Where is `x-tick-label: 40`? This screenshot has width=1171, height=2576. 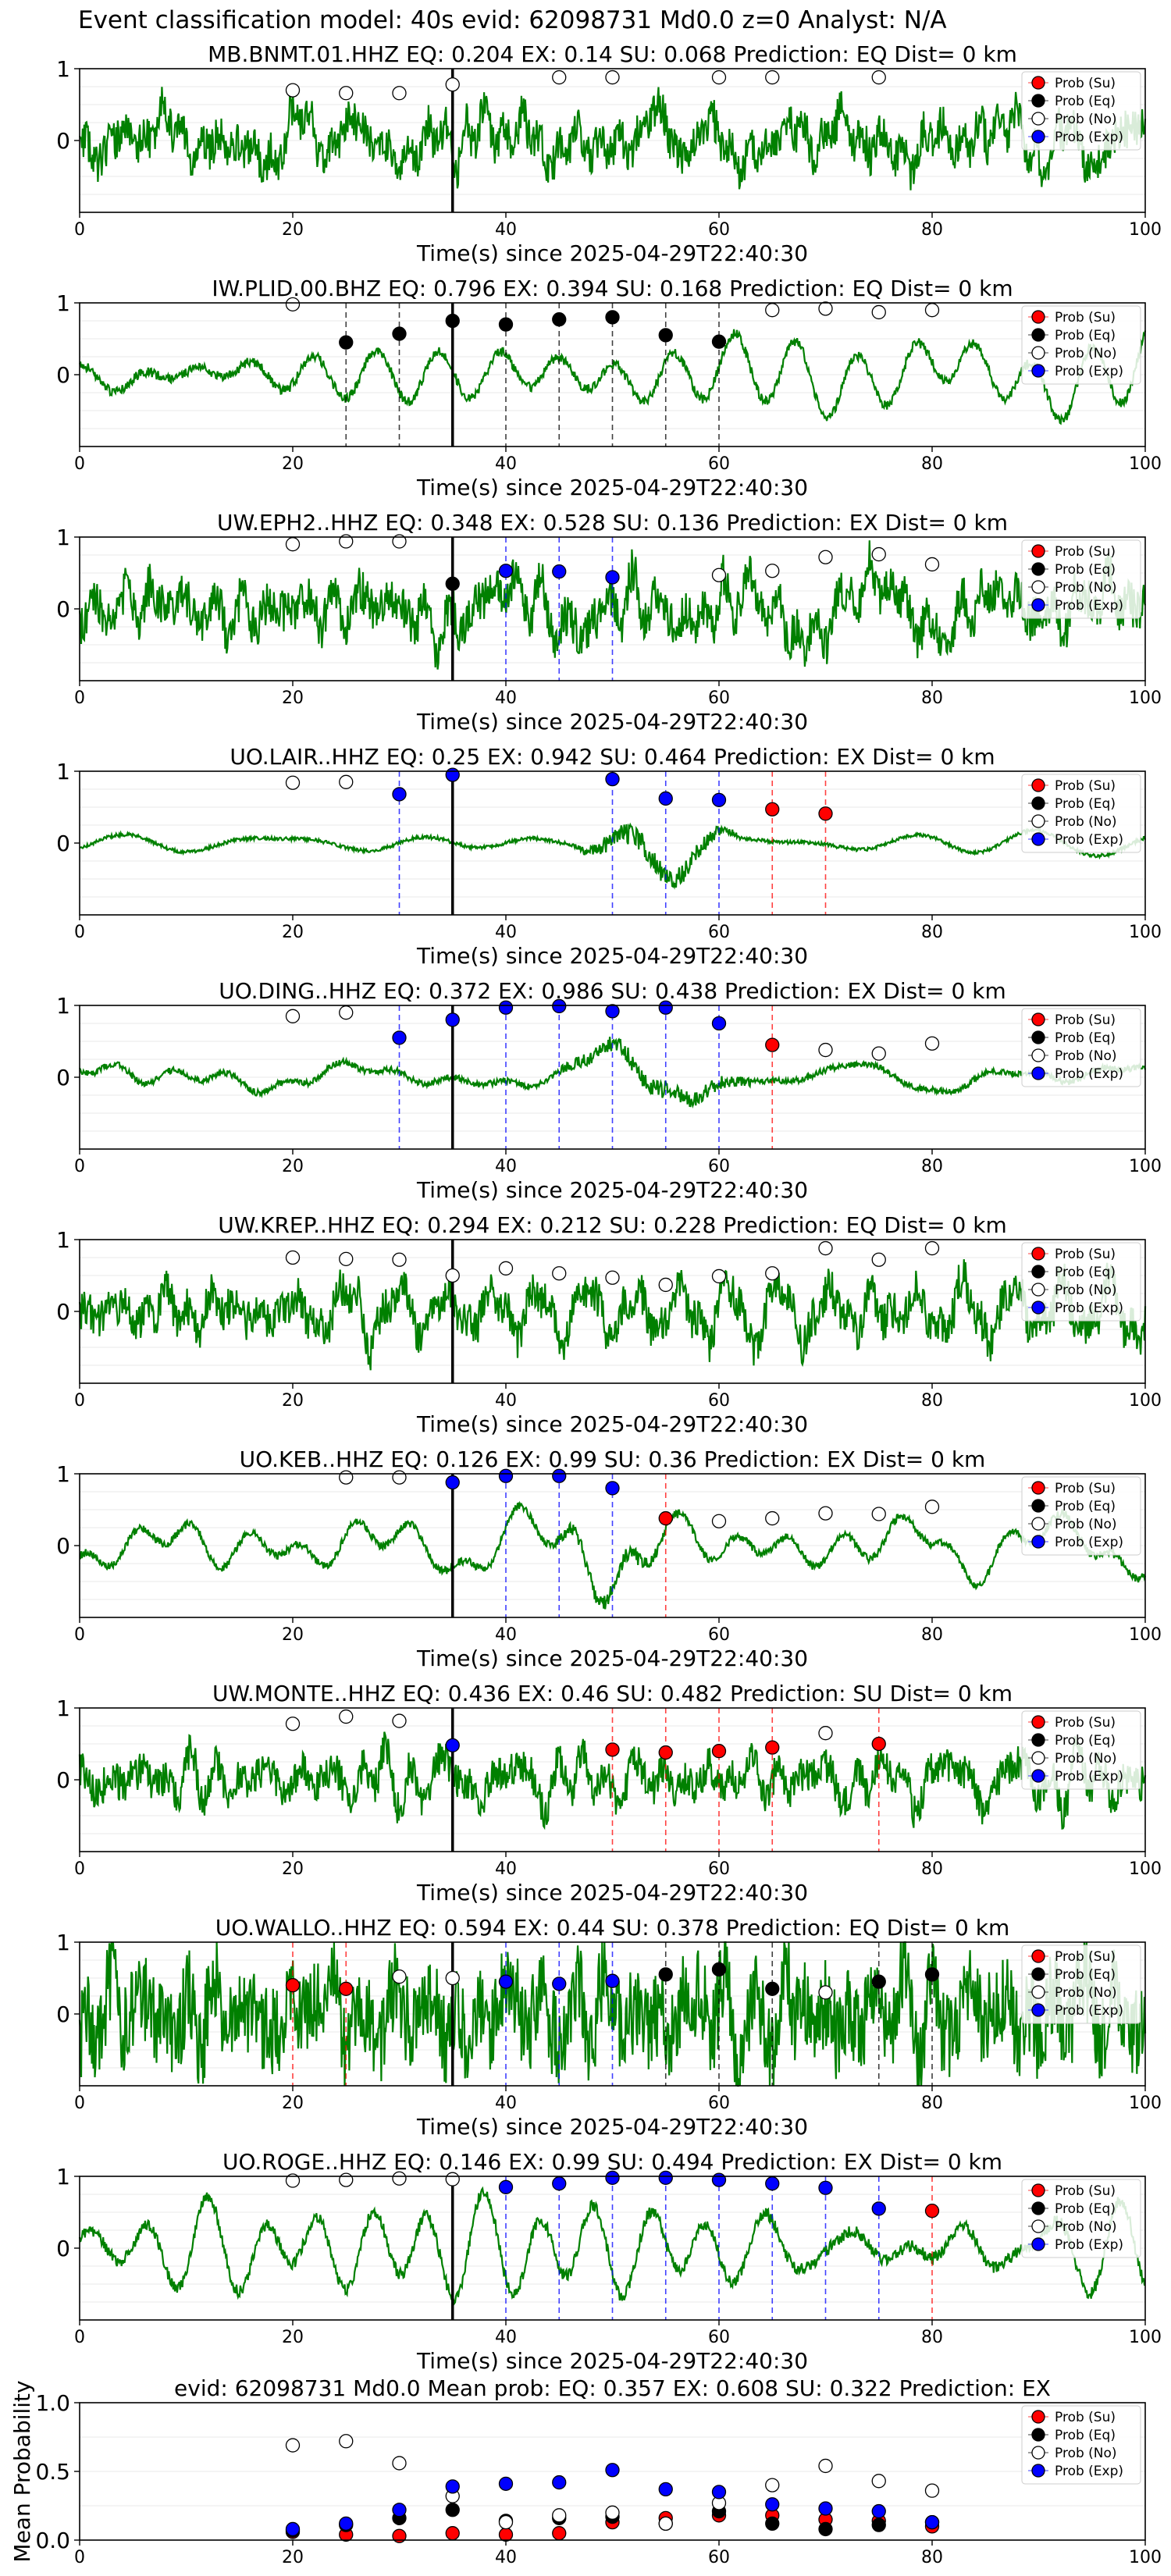 x-tick-label: 40 is located at coordinates (506, 1166).